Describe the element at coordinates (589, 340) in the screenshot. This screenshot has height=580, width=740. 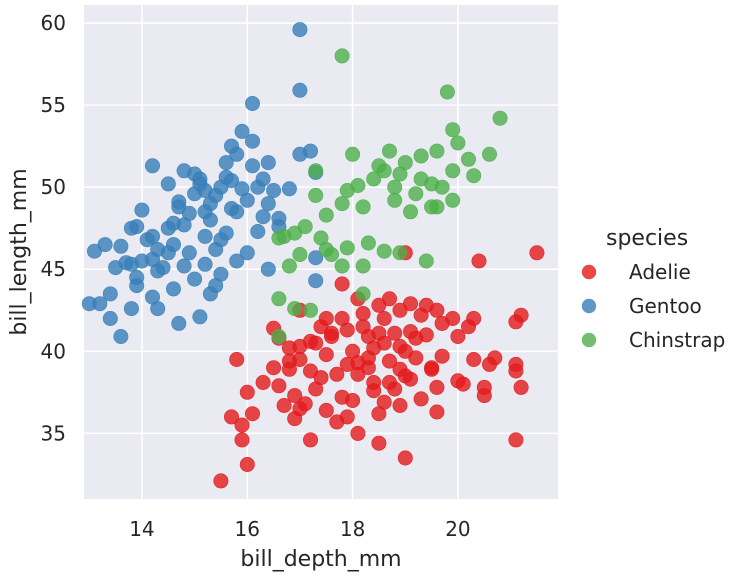
I see `legend-marker` at that location.